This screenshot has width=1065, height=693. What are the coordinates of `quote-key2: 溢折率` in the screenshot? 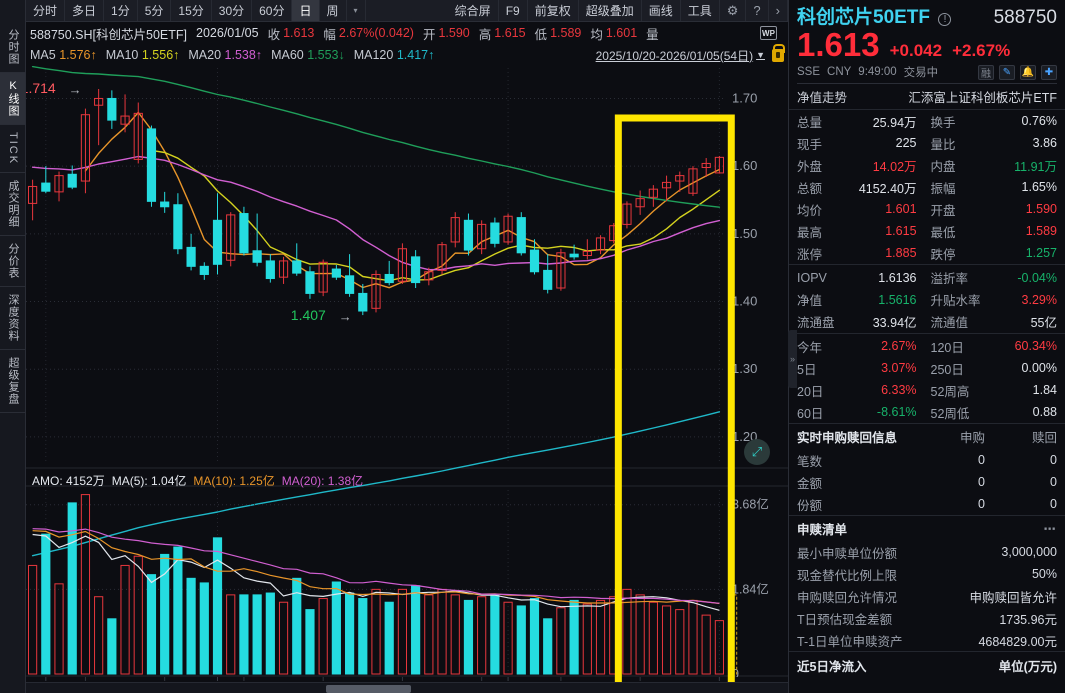 It's located at (956, 276).